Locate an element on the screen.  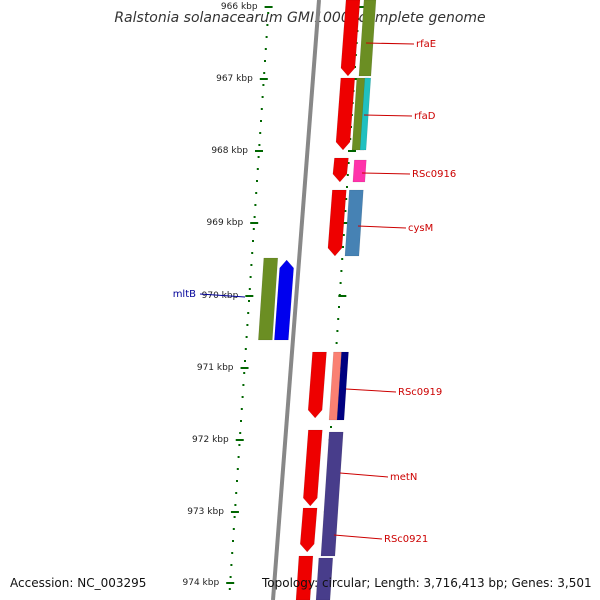
gene-label-metN: metN is located at coordinates (403, 477).